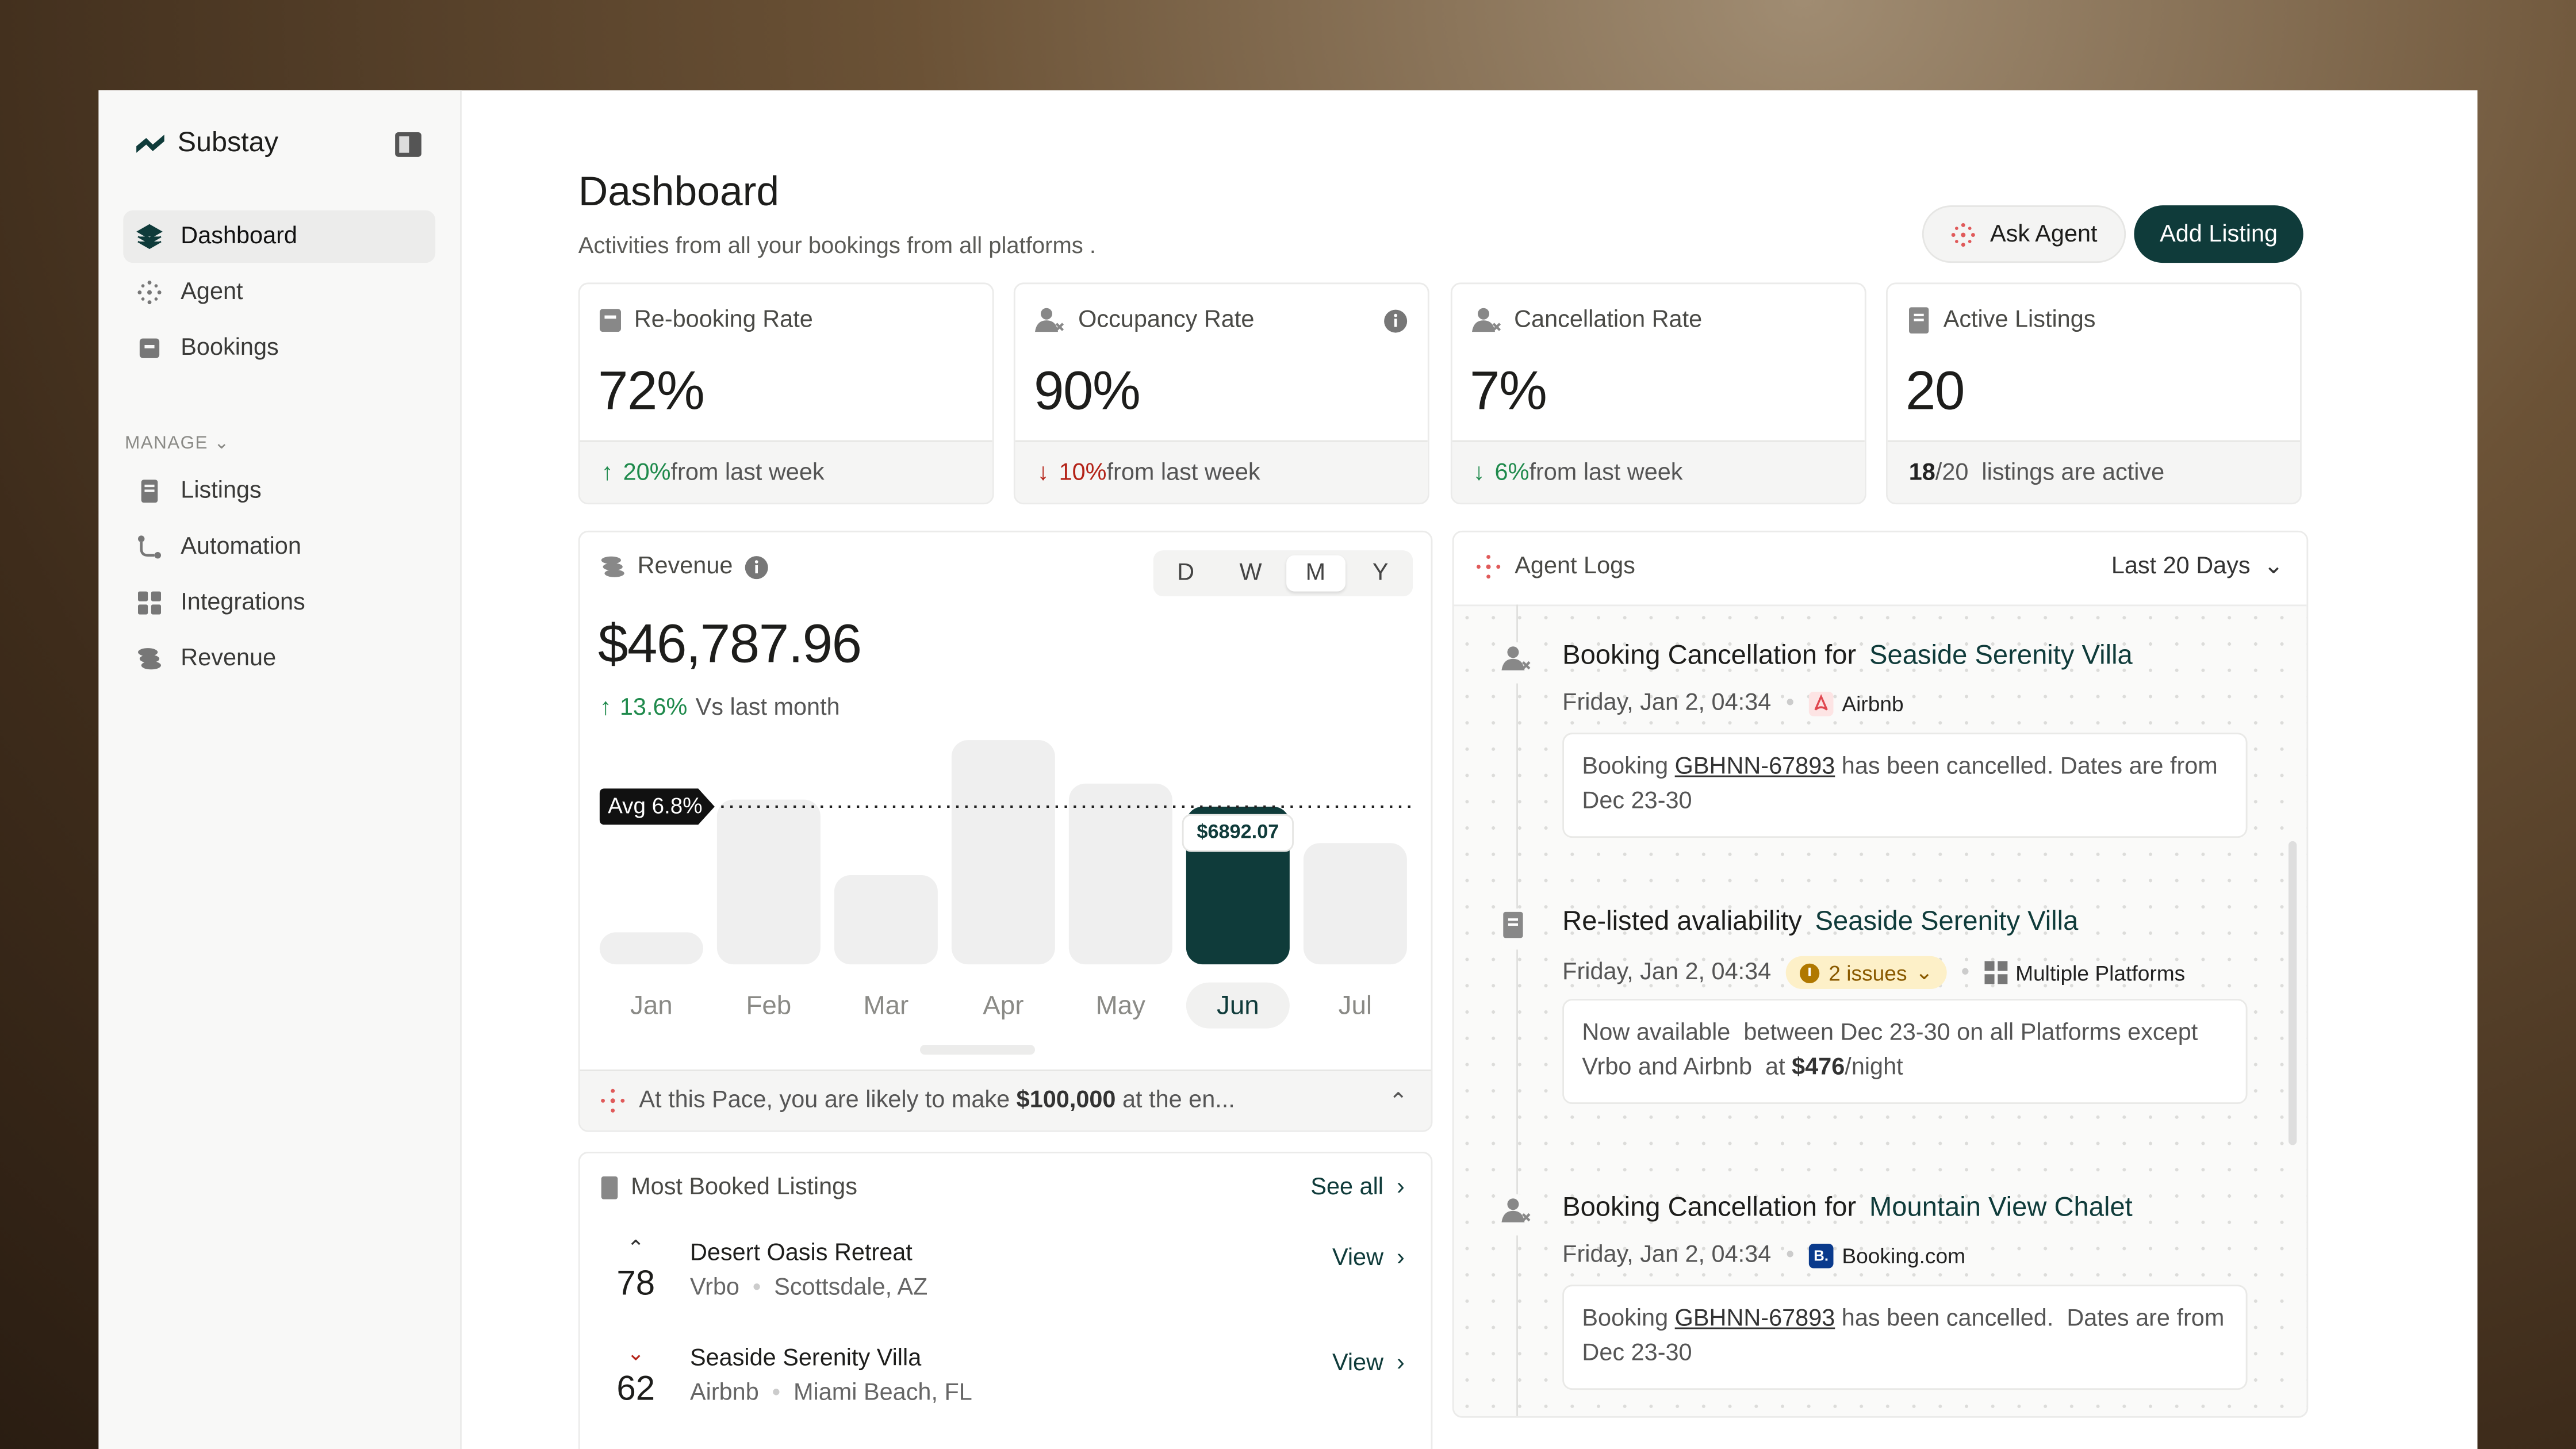  I want to click on text: At this Pace, you are likely to make, so click(828, 1100).